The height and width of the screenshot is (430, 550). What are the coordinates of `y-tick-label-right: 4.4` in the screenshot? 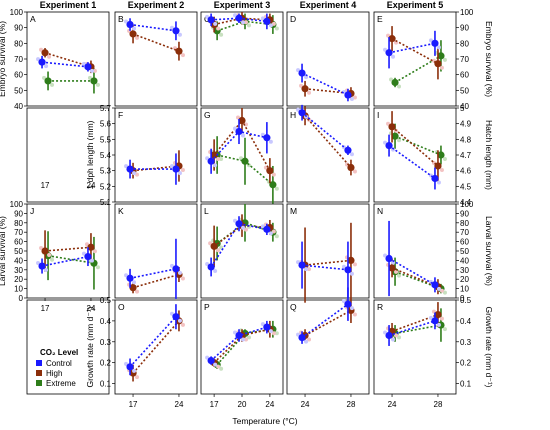 It's located at (466, 202).